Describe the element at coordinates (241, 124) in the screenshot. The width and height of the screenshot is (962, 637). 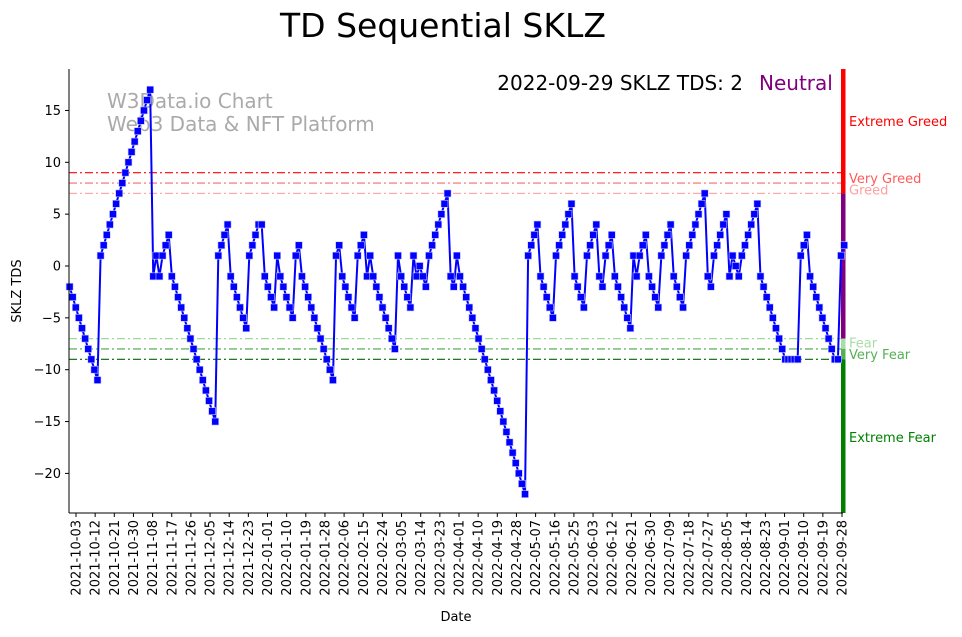
I see `watermark-line-2: Web3 Data & NFT Platform` at that location.